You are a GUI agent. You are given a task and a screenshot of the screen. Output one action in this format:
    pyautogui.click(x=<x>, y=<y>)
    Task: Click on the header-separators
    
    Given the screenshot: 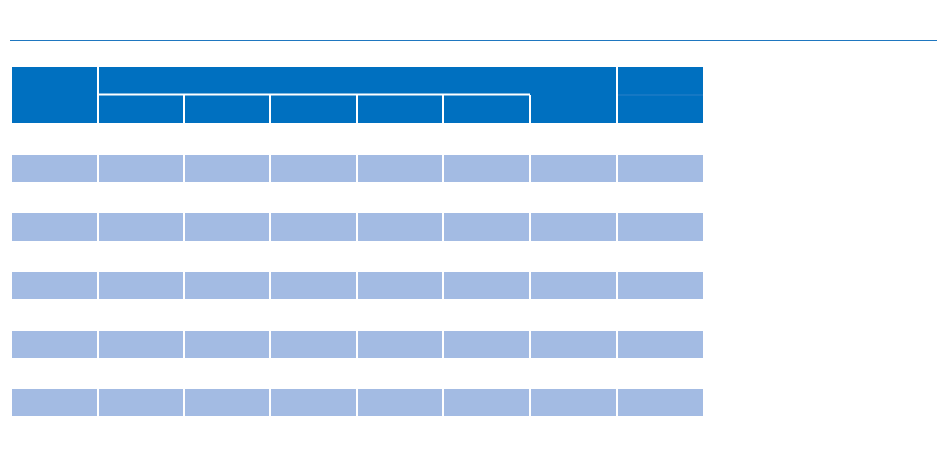 What is the action you would take?
    pyautogui.click(x=357, y=95)
    